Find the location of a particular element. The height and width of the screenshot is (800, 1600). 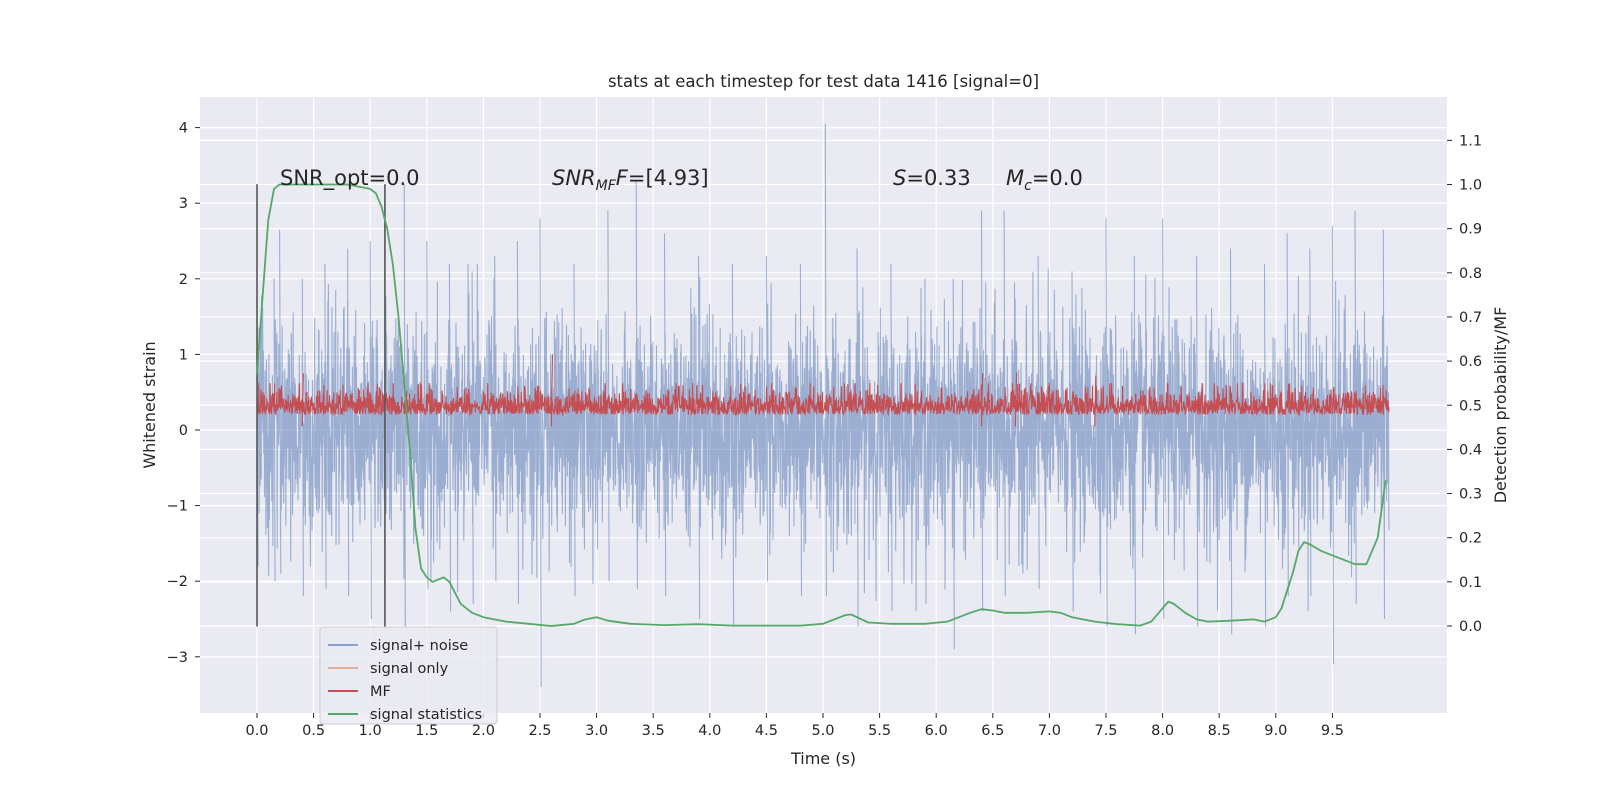

x-tick-label: 8.0 is located at coordinates (1162, 731).